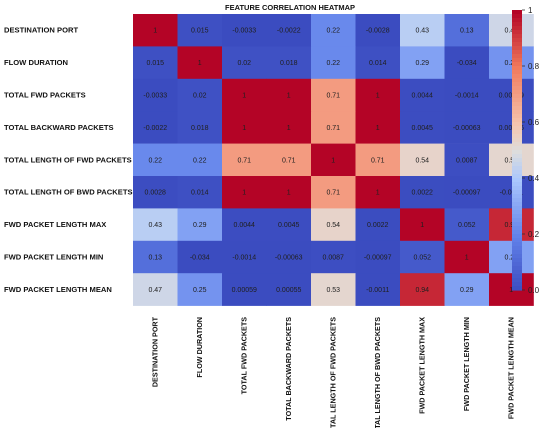  I want to click on cell-value-label: 0.0045, so click(423, 128).